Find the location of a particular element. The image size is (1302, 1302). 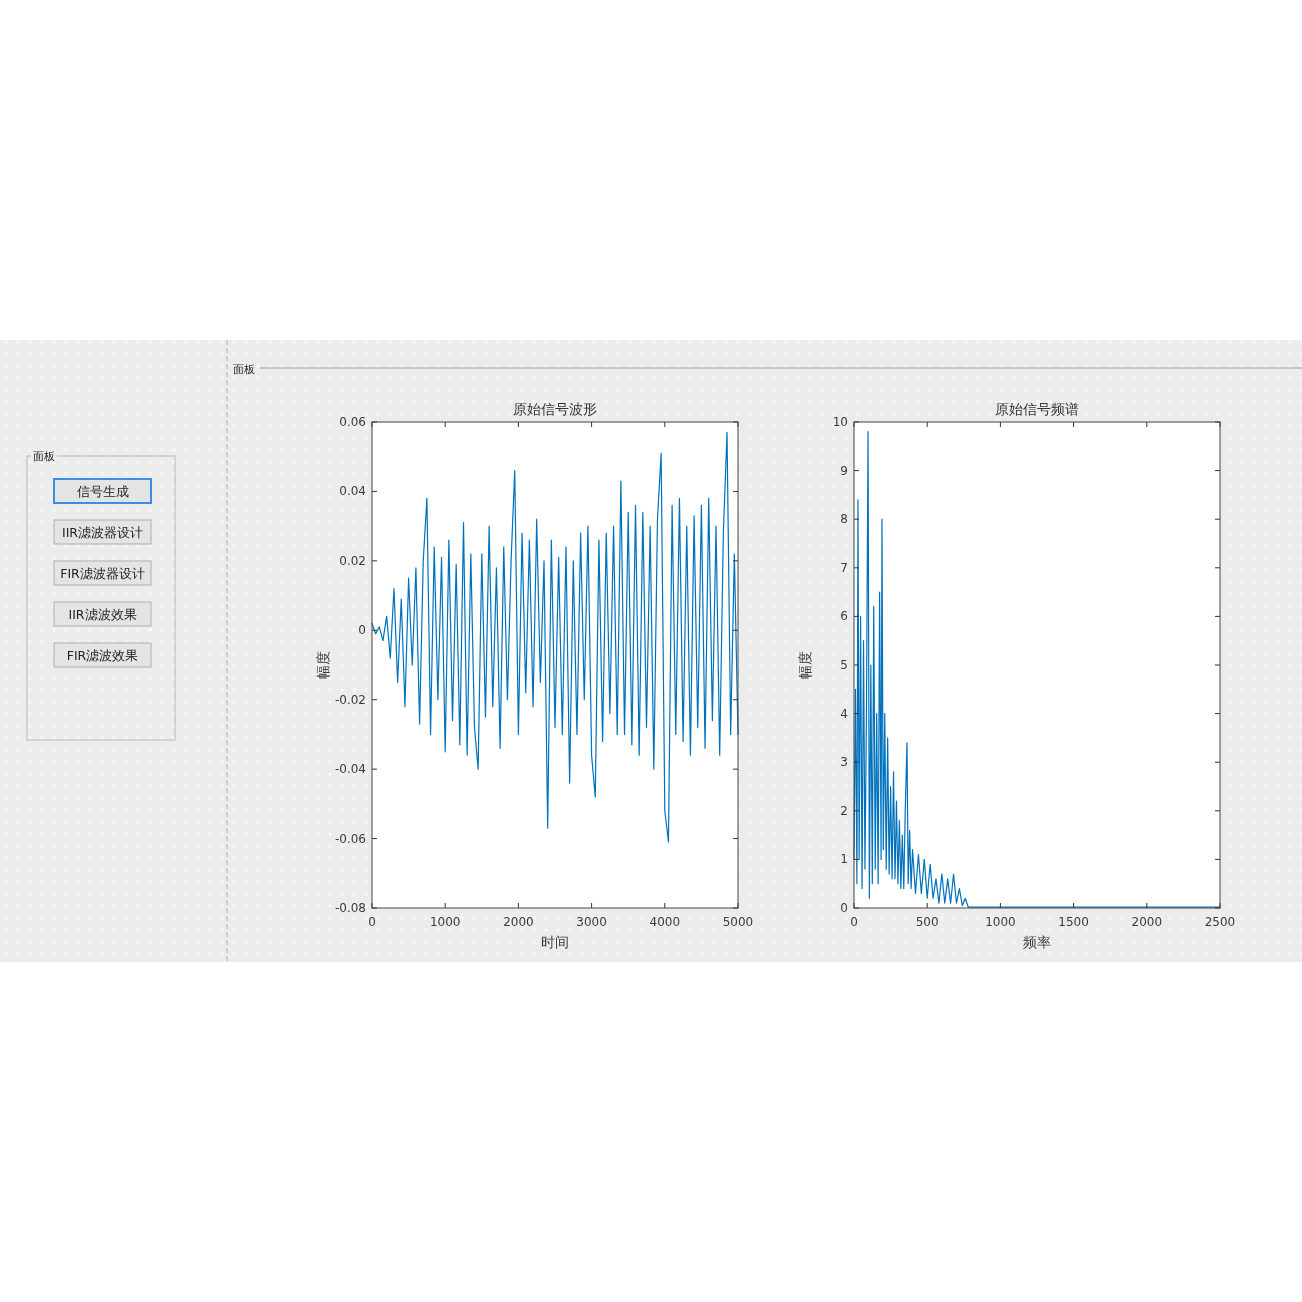

y-tick-label: 2 is located at coordinates (844, 810).